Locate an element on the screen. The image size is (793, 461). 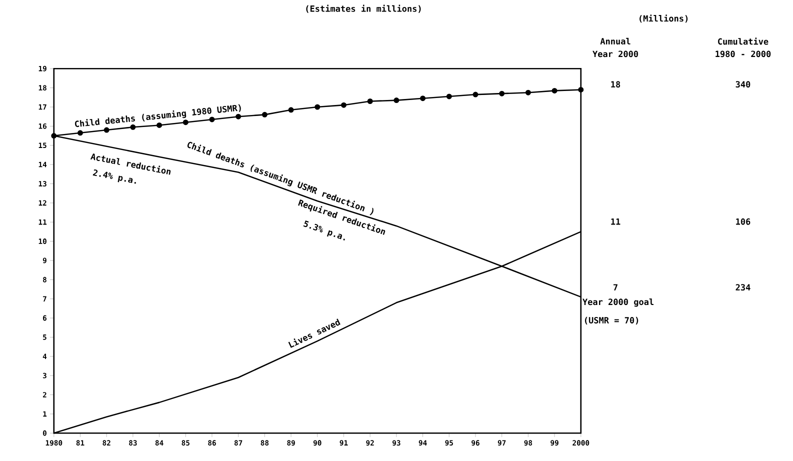
text: (Millions) is located at coordinates (664, 18).